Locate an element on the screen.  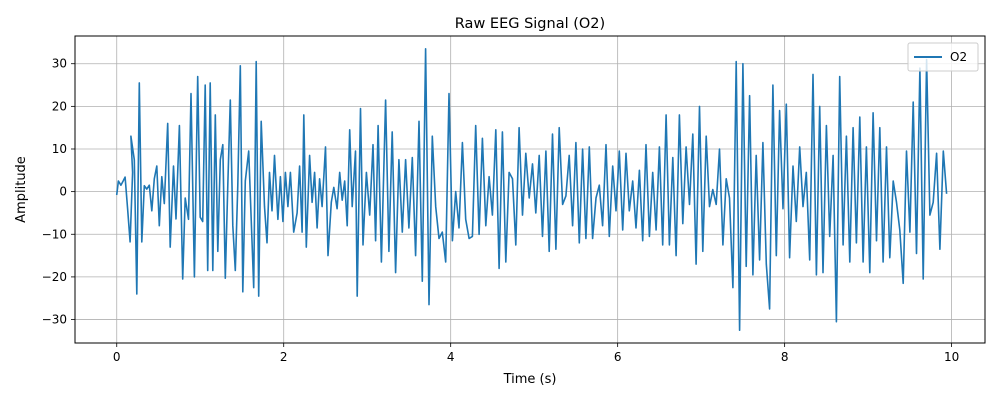
y-axis-title: Amplitude is located at coordinates (21, 189).